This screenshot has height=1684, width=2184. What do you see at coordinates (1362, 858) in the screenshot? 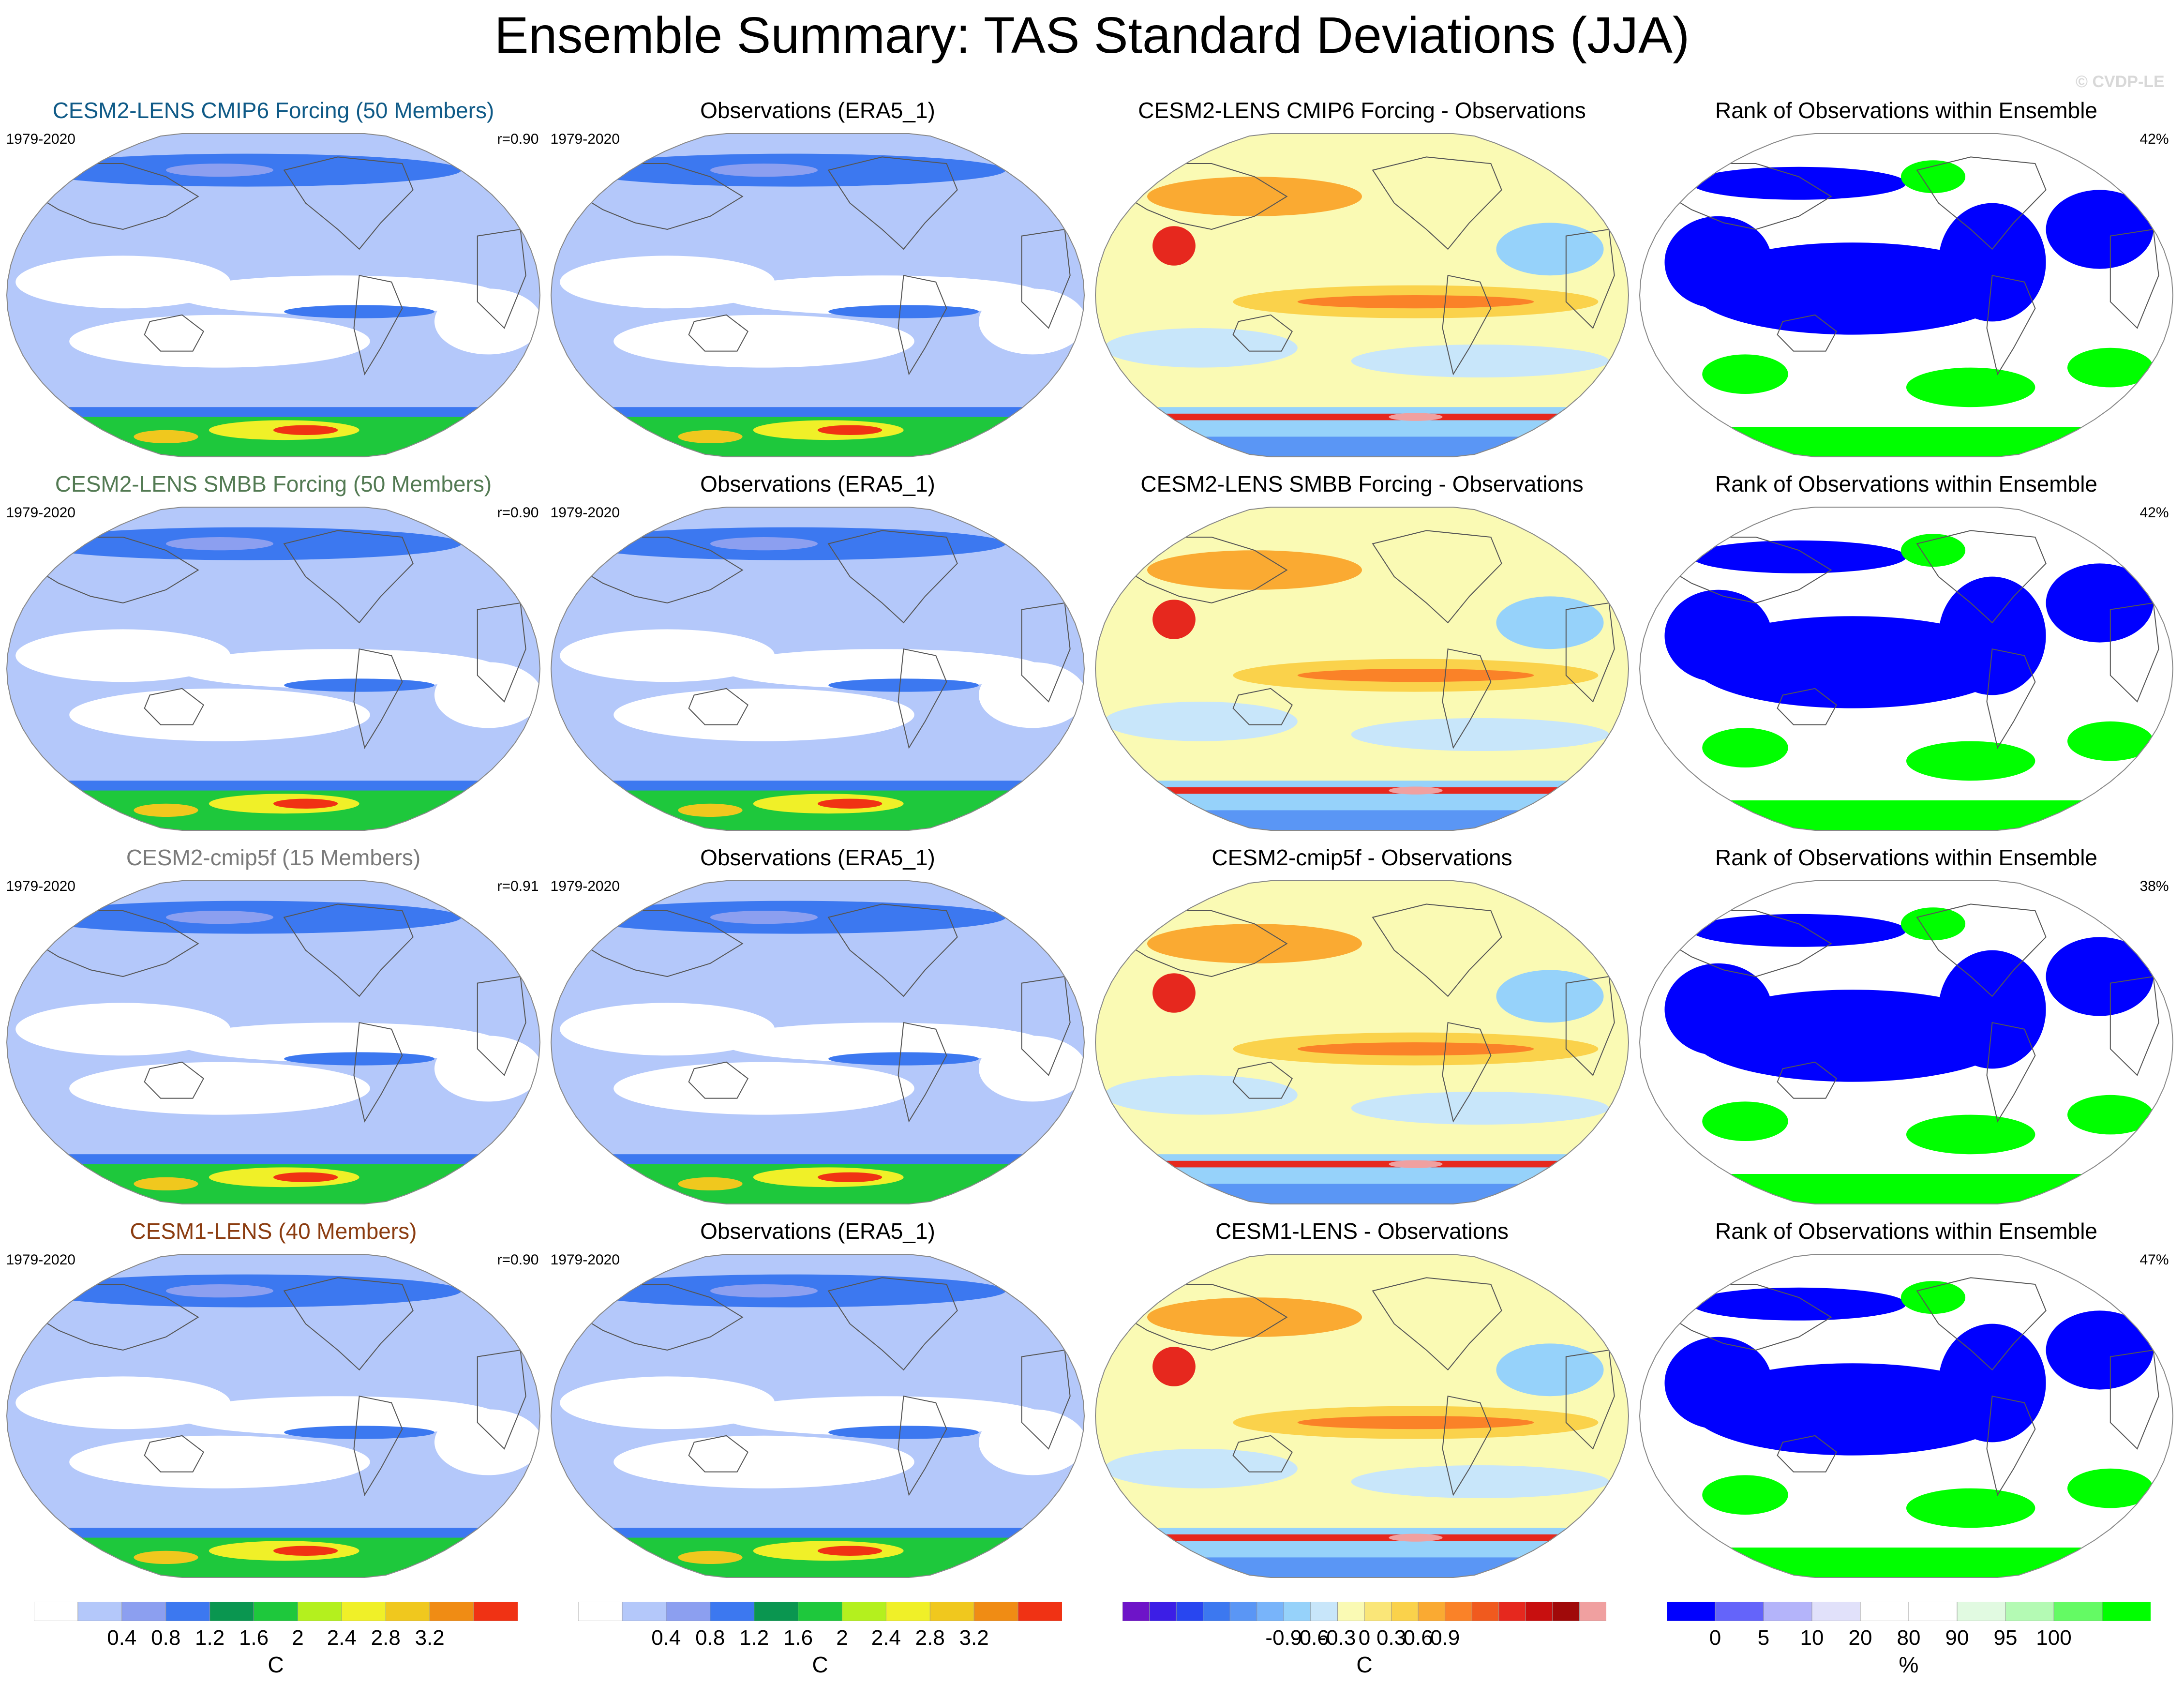
I see `panel-title: CESM2-cmip5f - Observations` at bounding box center [1362, 858].